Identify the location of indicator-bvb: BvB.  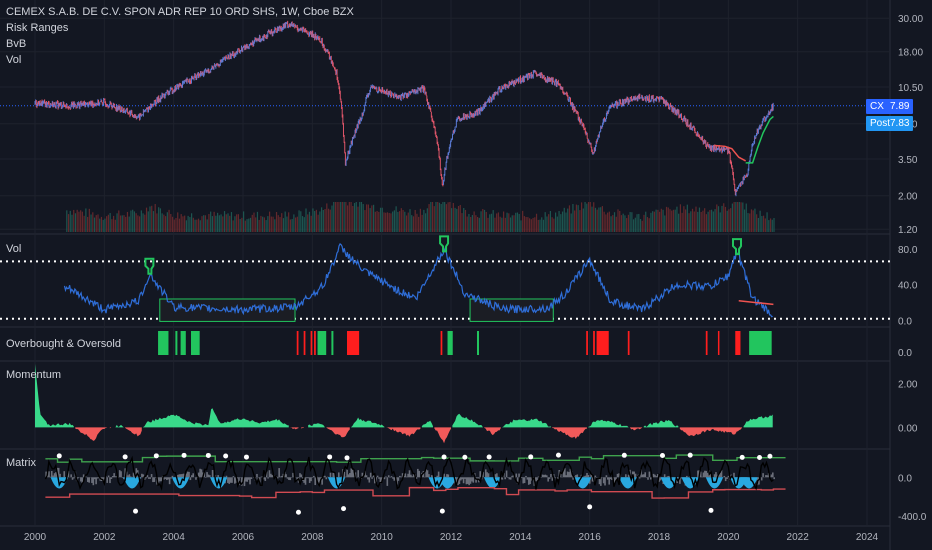
(16, 44).